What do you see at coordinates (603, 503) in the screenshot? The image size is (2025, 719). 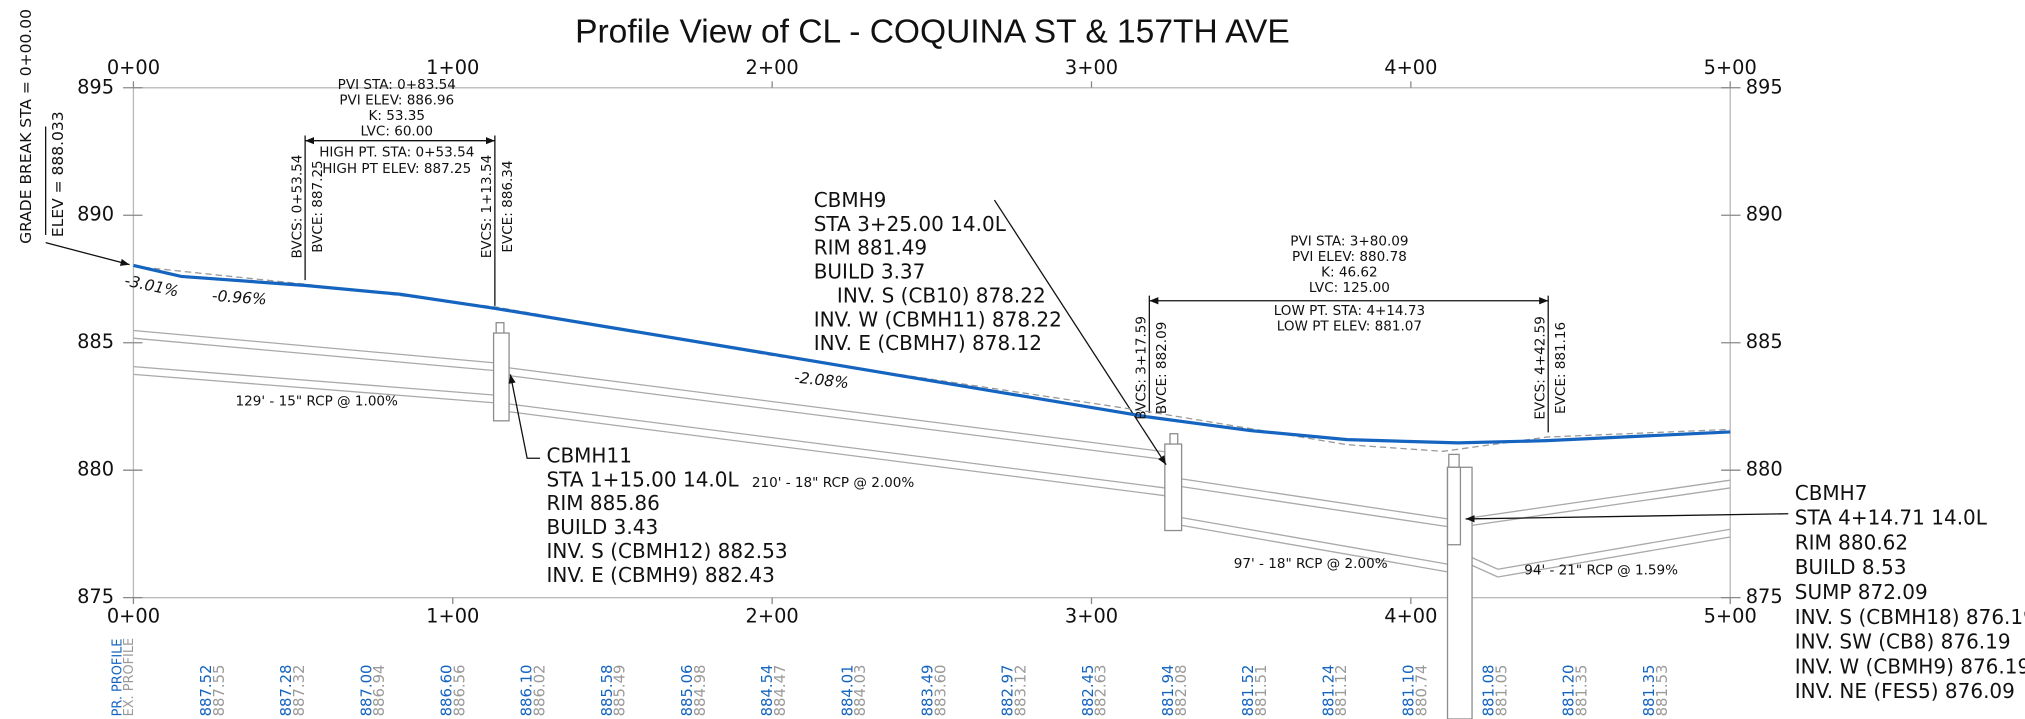 I see `structure-info: RIM 885.86` at bounding box center [603, 503].